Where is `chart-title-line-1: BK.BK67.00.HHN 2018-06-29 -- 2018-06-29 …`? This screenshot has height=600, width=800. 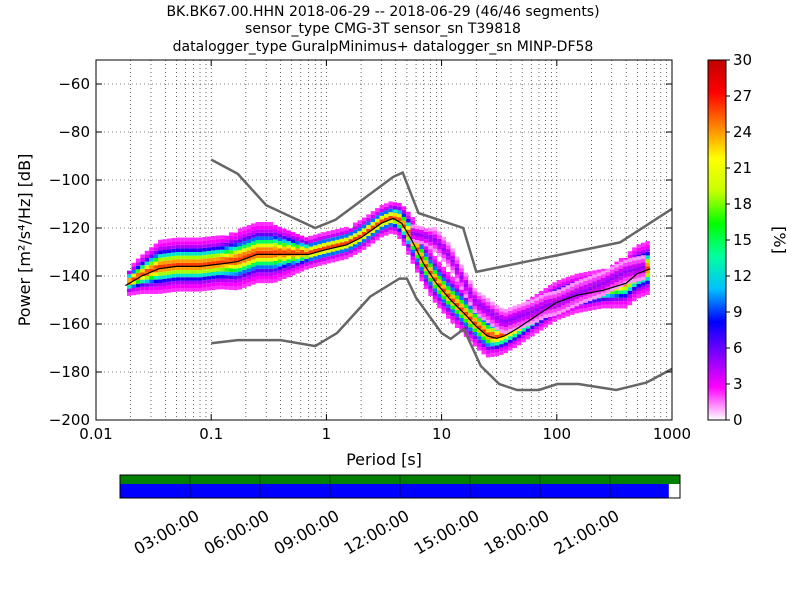
chart-title-line-1: BK.BK67.00.HHN 2018-06-29 -- 2018-06-29 … is located at coordinates (382, 12).